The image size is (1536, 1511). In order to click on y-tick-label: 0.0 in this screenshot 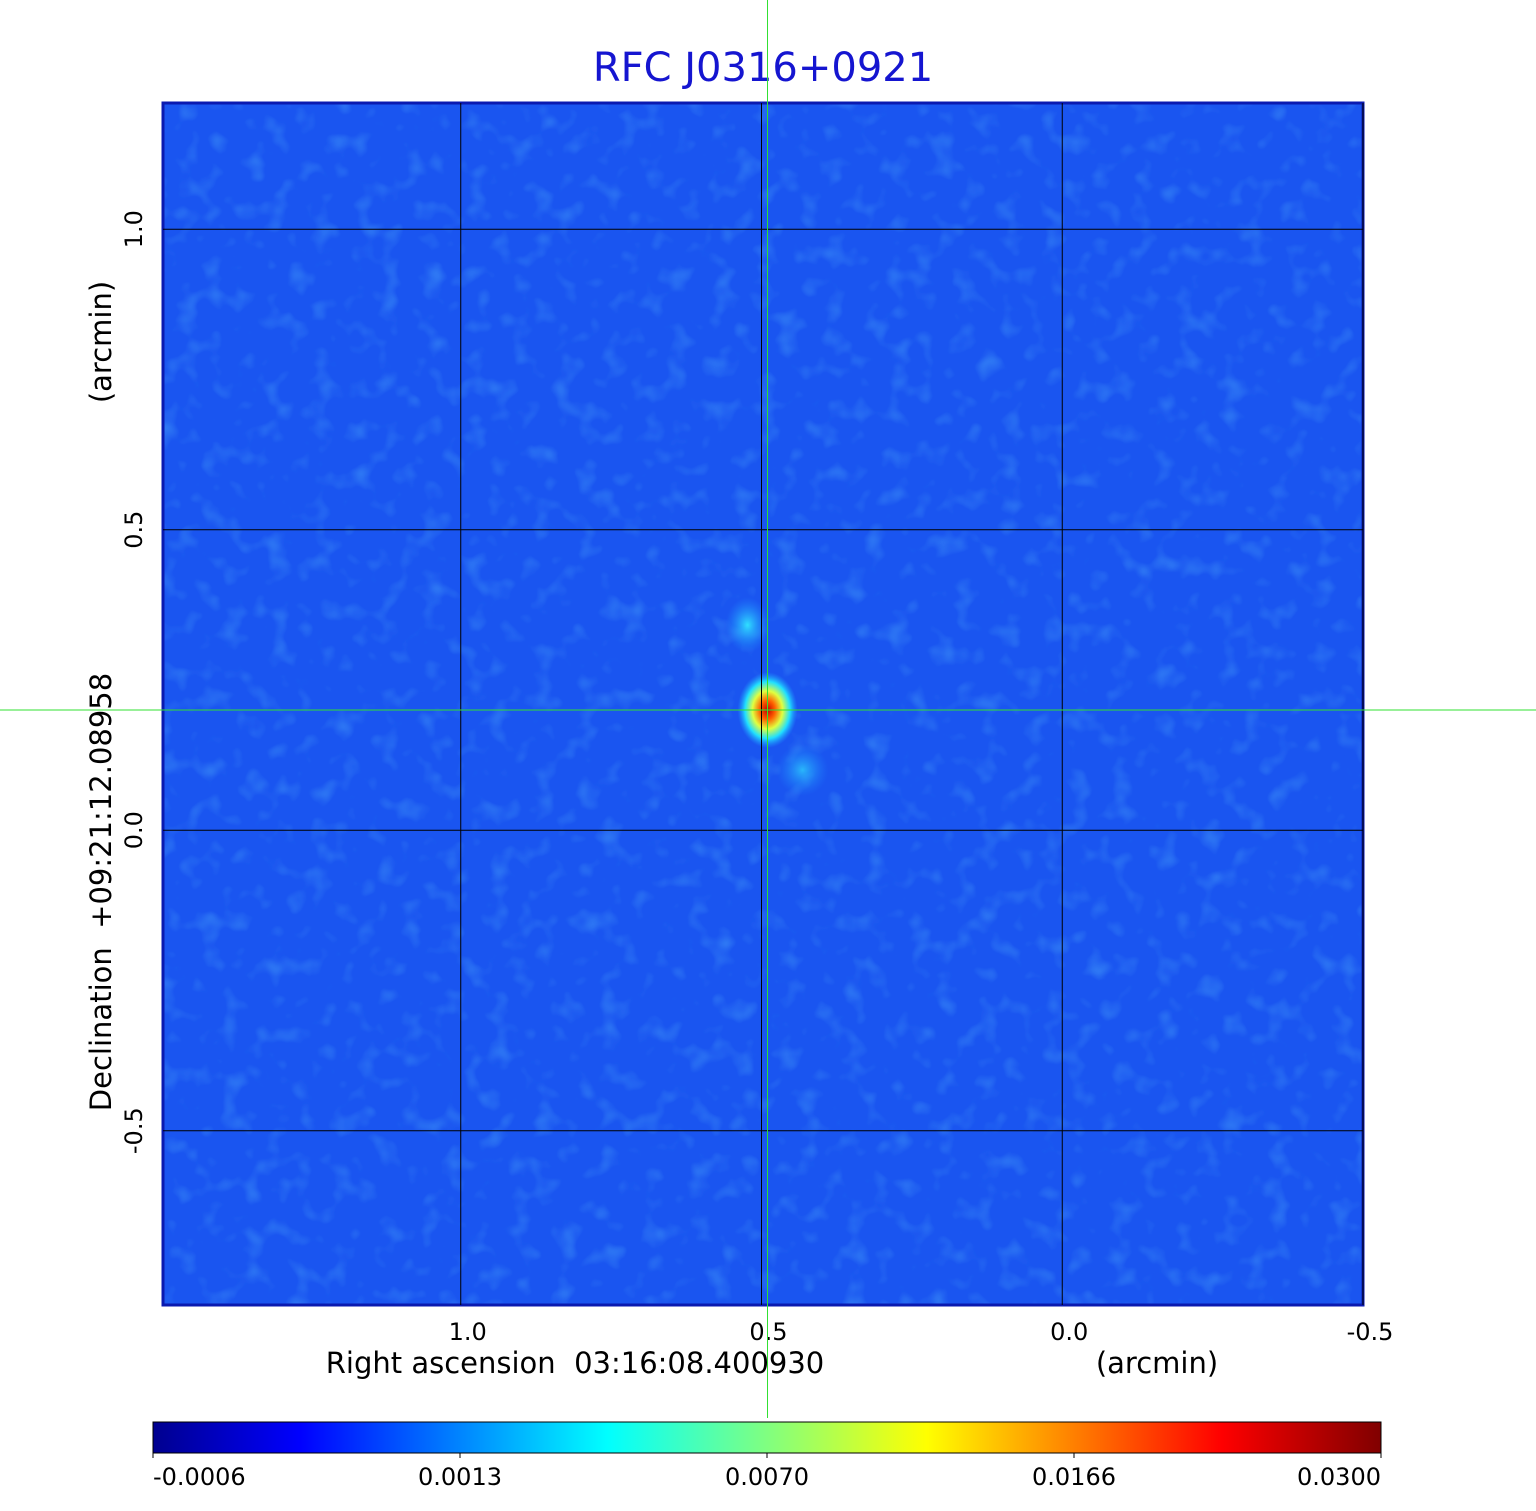, I will do `click(134, 830)`.